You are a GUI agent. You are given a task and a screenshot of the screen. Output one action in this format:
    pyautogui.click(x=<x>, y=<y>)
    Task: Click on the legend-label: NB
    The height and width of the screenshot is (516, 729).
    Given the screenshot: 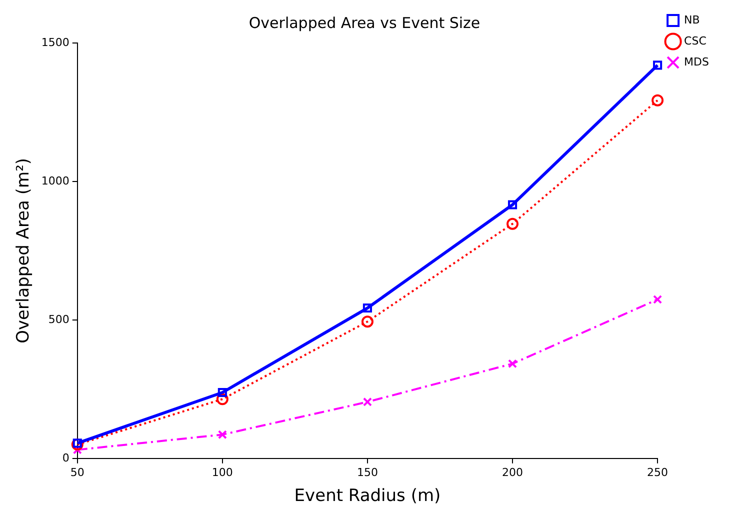 What is the action you would take?
    pyautogui.click(x=692, y=19)
    